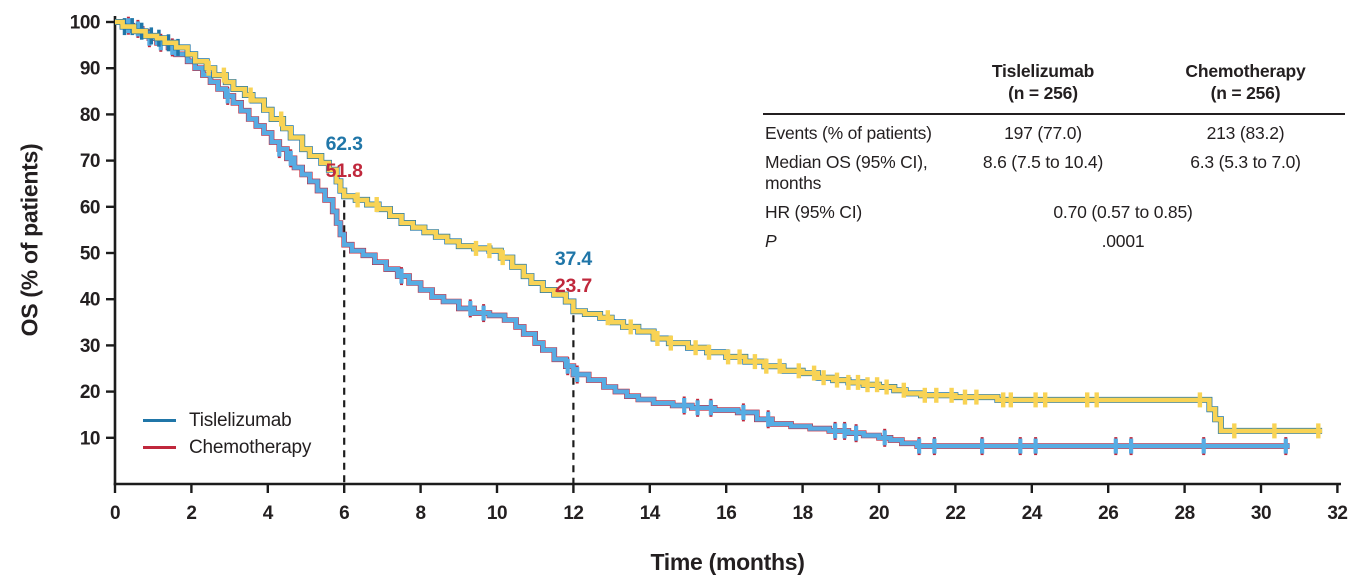 Image resolution: width=1354 pixels, height=584 pixels. I want to click on x-tick-label: 0, so click(115, 513).